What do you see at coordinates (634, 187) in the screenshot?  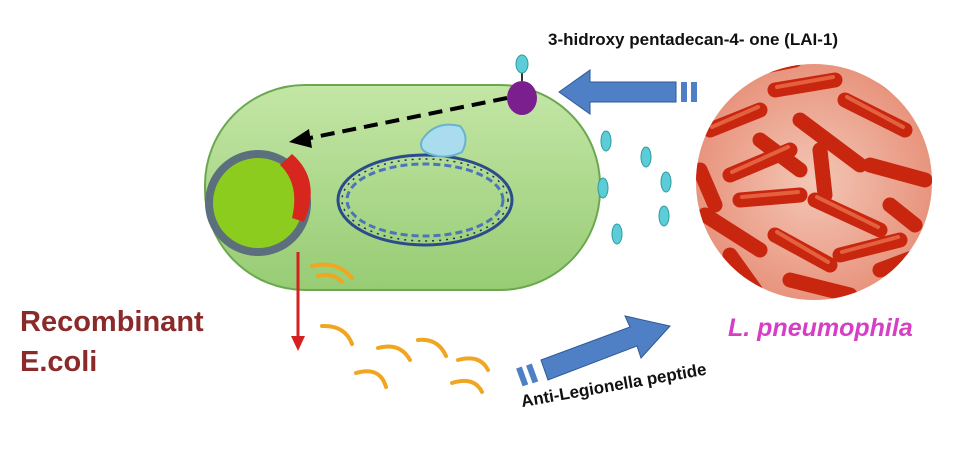 I see `signal-droplets` at bounding box center [634, 187].